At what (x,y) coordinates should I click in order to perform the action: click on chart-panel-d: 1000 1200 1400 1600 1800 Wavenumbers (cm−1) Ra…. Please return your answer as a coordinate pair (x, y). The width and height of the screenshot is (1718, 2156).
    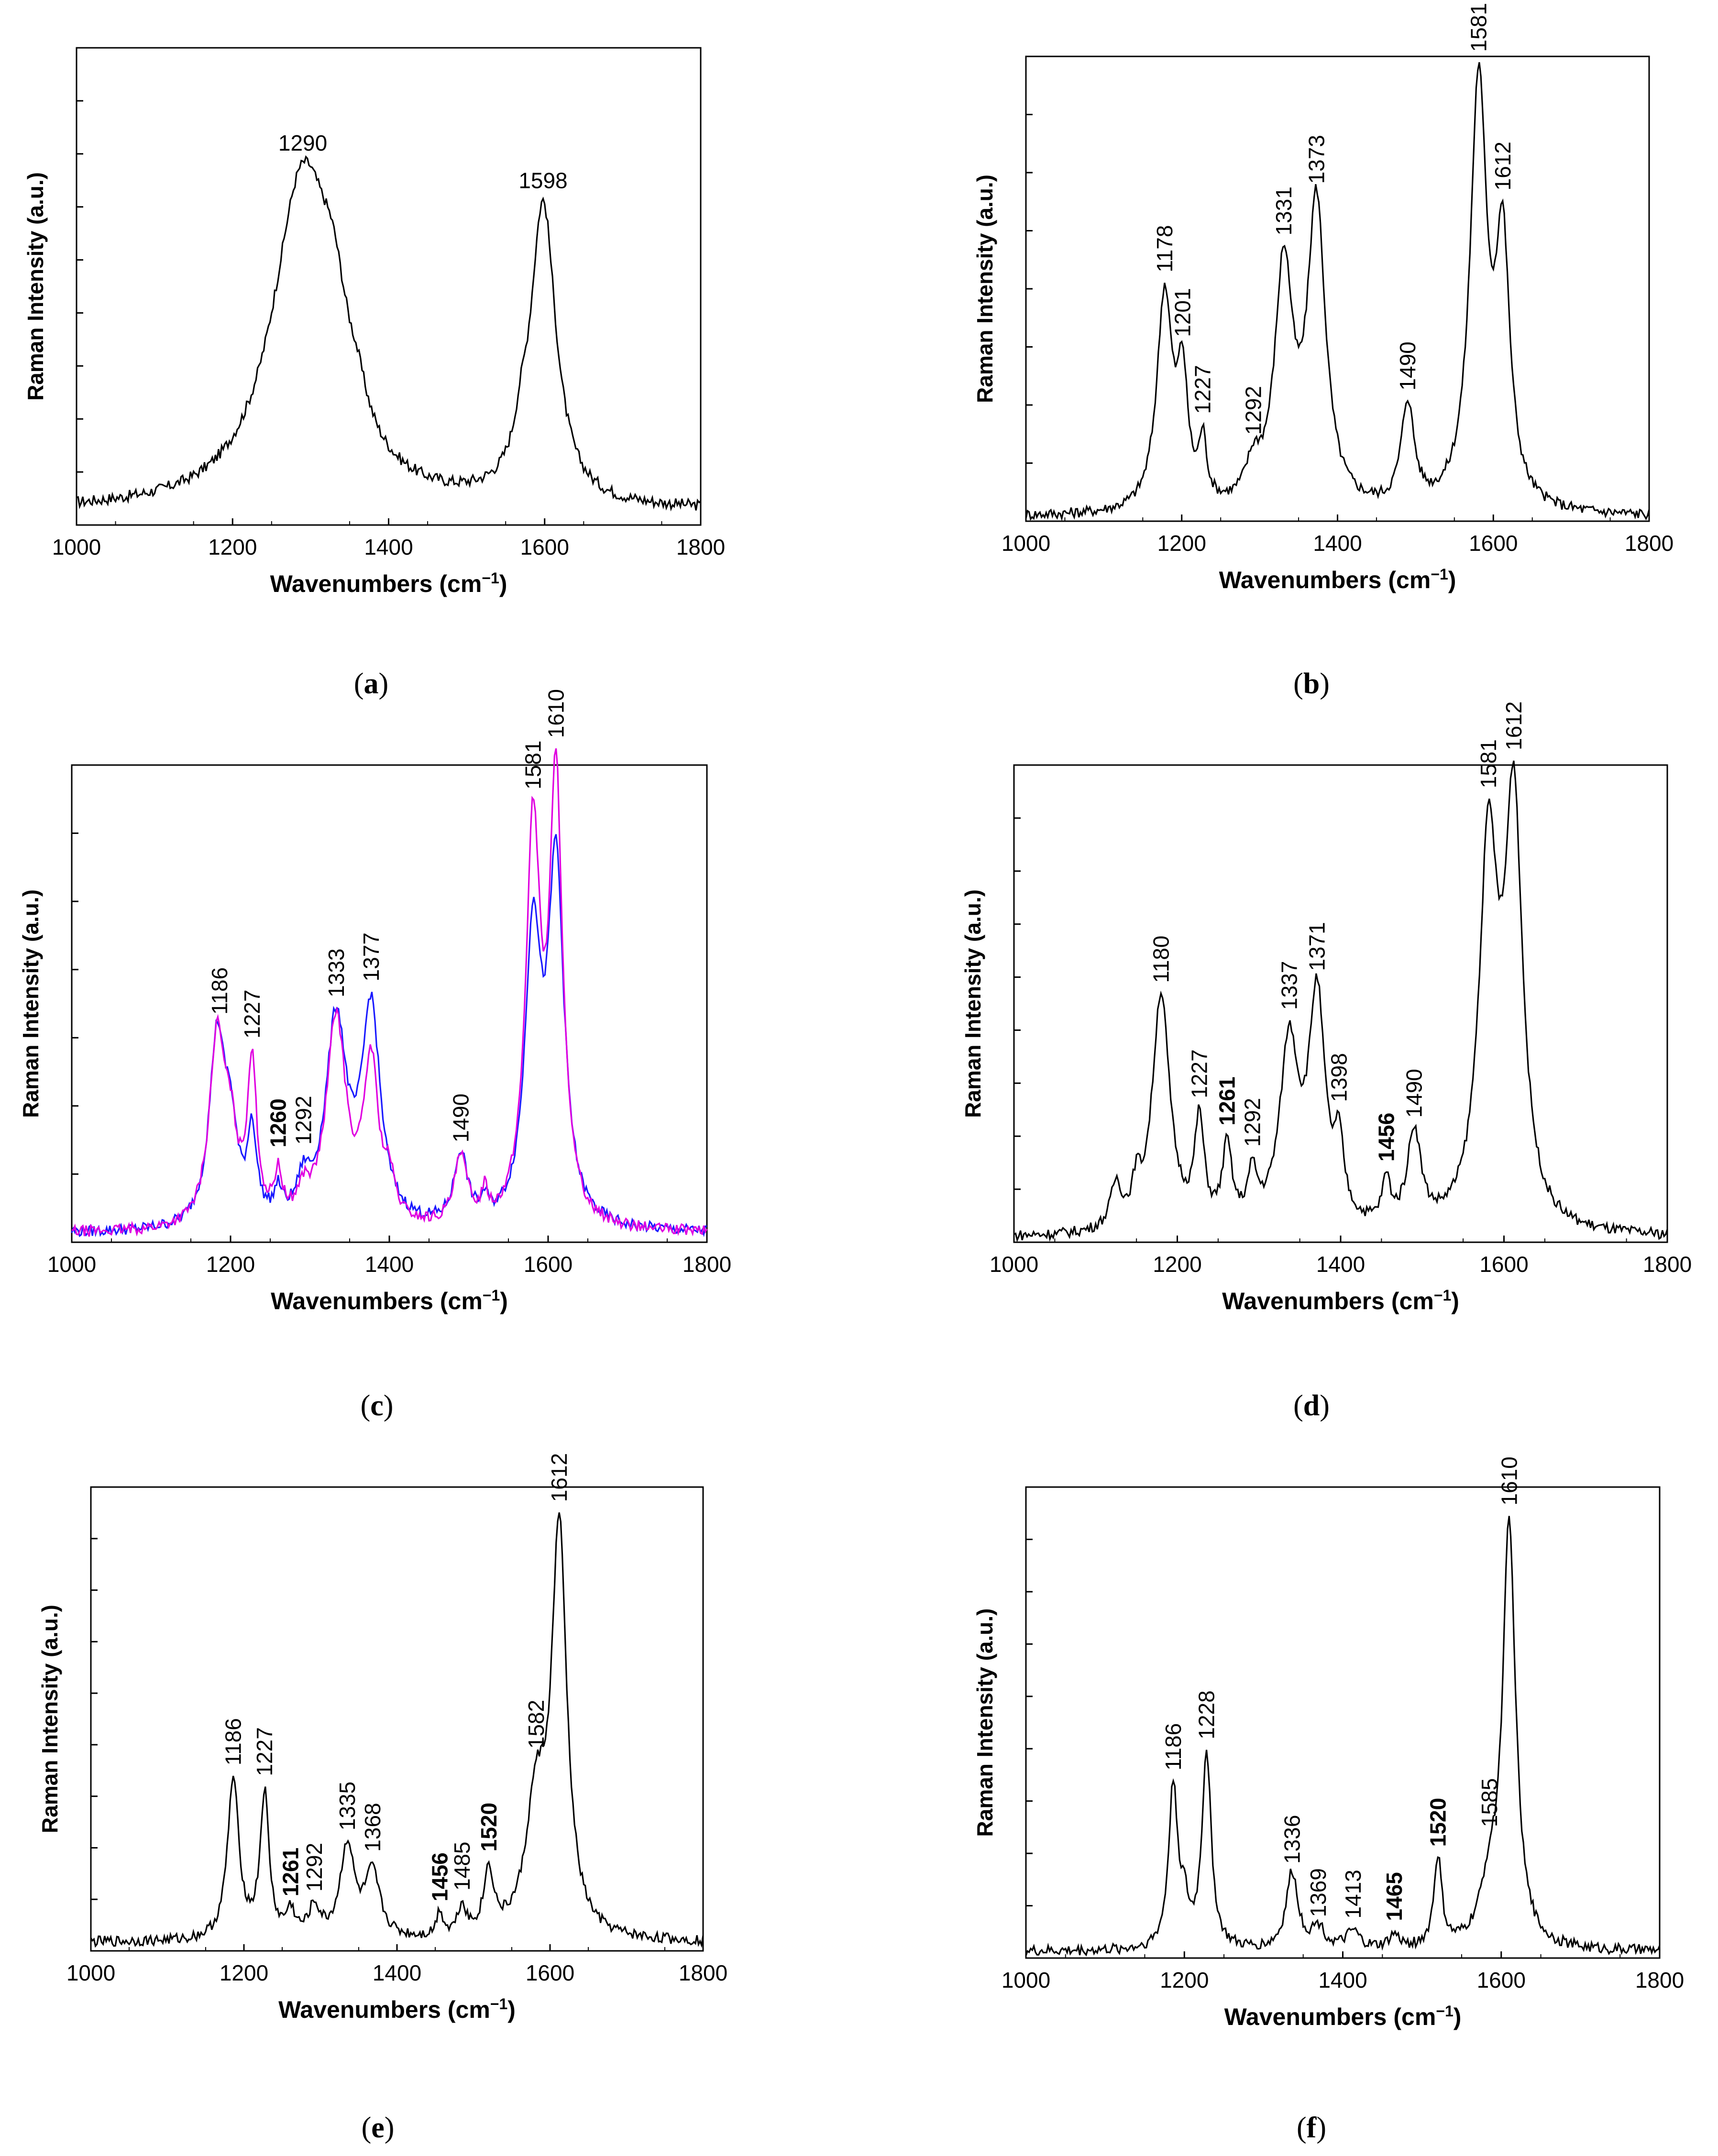
    Looking at the image, I should click on (1326, 1062).